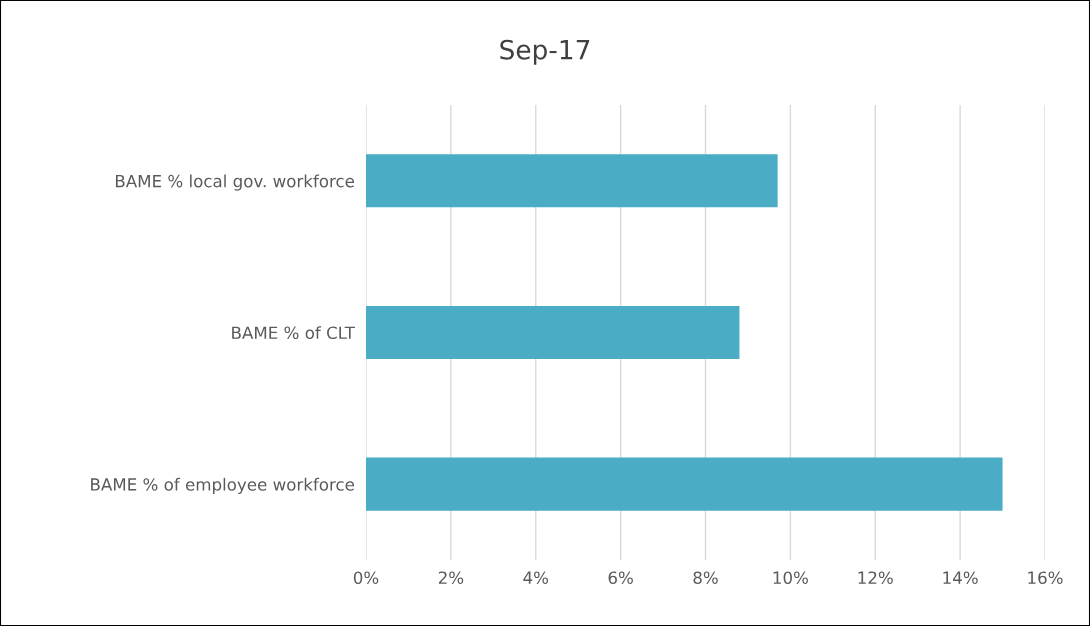  Describe the element at coordinates (960, 578) in the screenshot. I see `x-tick-label: 14%` at that location.